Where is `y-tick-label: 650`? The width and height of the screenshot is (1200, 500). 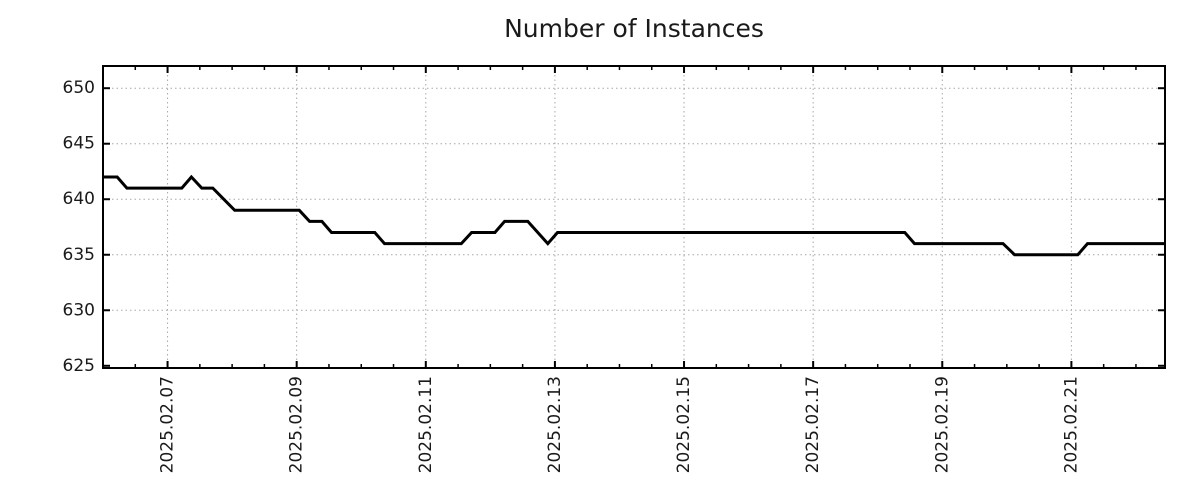 y-tick-label: 650 is located at coordinates (79, 88).